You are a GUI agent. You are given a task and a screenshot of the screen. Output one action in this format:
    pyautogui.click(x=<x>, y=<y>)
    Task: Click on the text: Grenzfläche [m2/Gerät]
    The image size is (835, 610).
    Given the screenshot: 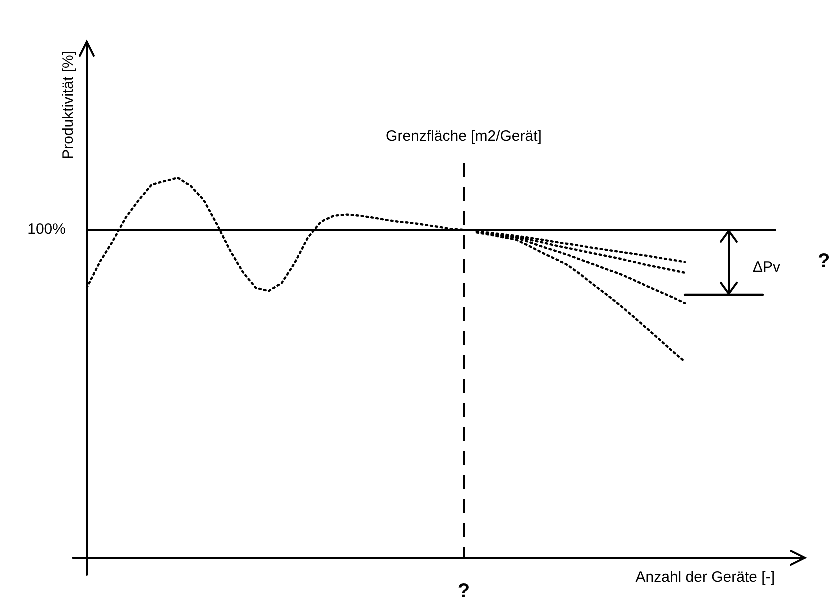 What is the action you would take?
    pyautogui.click(x=464, y=137)
    